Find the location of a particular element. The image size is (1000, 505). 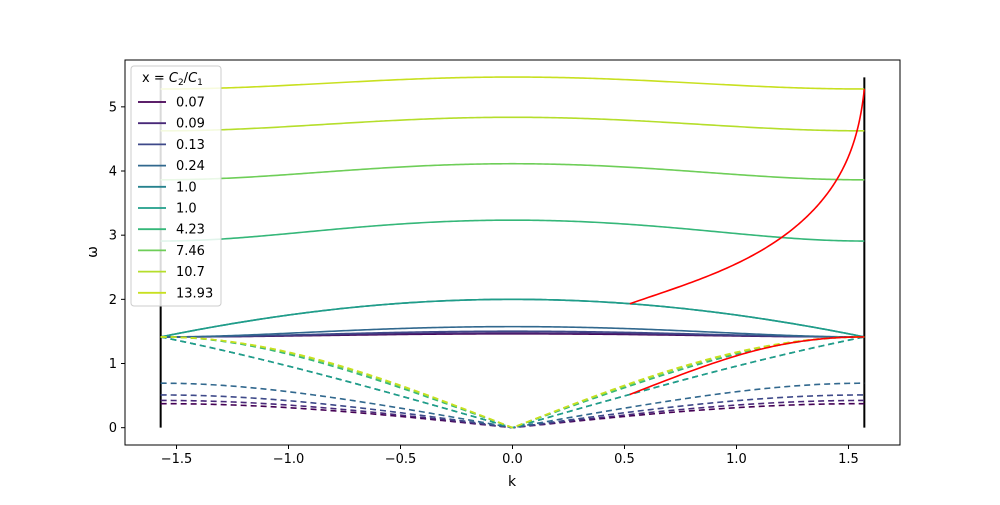

y-axis-label: ω is located at coordinates (93, 252).